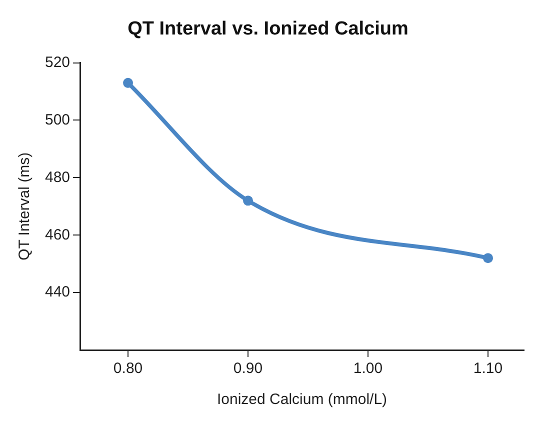  I want to click on x-tick-label: 1.00, so click(368, 369).